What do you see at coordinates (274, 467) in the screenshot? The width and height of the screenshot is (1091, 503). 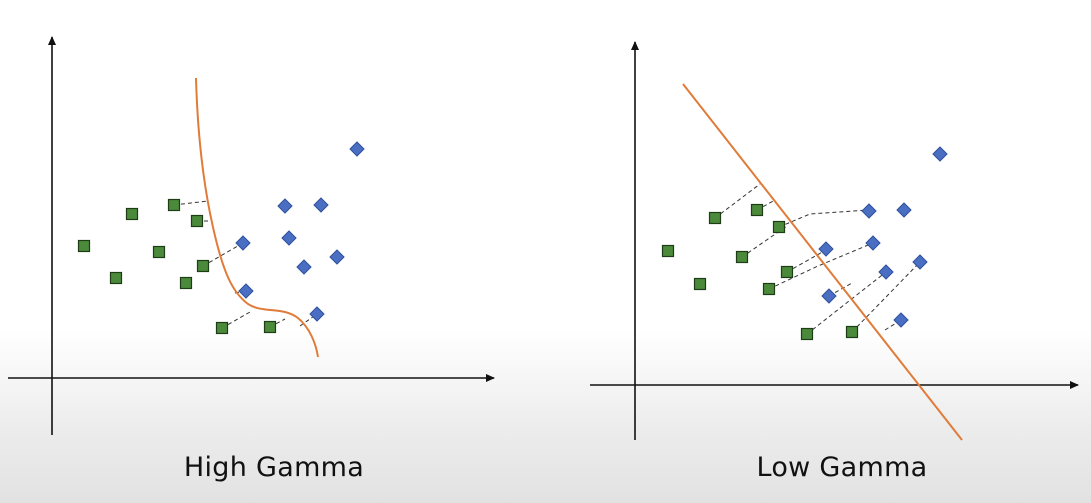 I see `high-gamma-caption: High Gamma` at bounding box center [274, 467].